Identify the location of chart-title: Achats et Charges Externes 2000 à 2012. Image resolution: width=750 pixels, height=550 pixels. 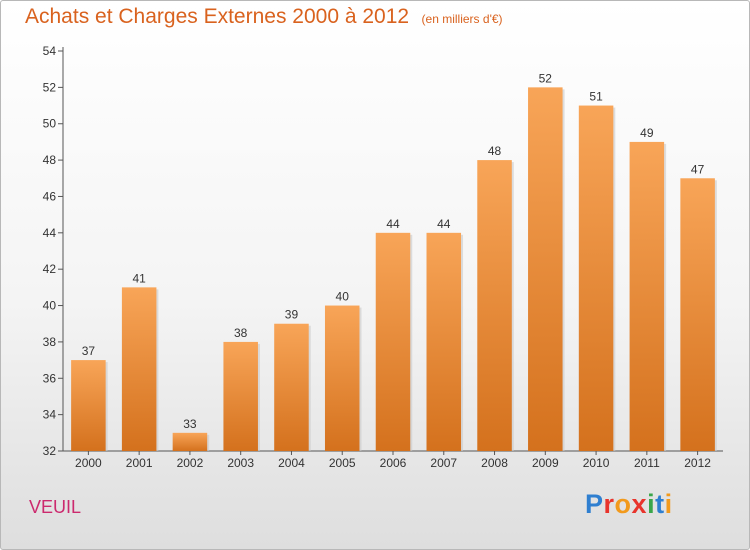
(217, 16).